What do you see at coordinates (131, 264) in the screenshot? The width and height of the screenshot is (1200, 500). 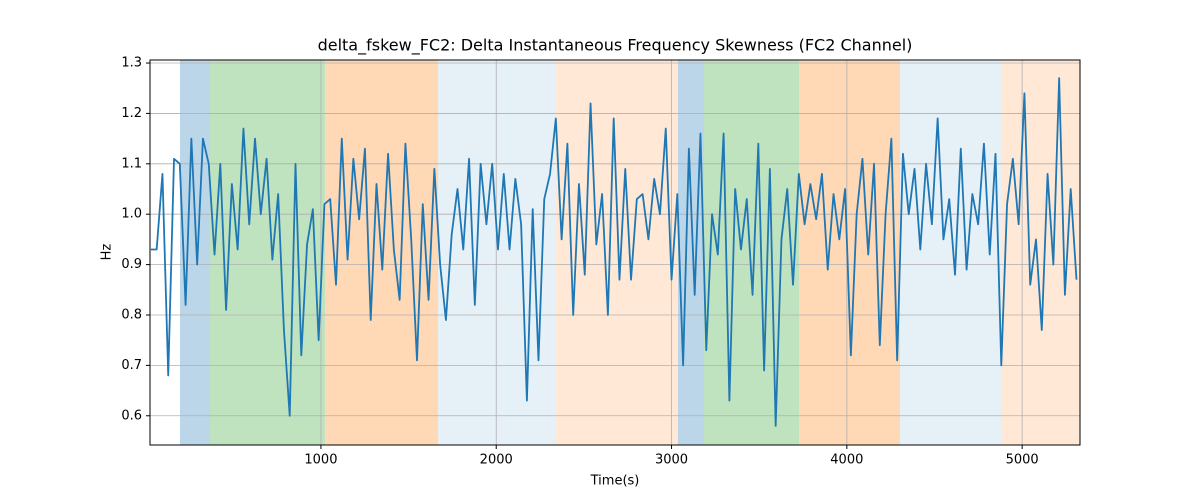 I see `y-tick-label: 0.9` at bounding box center [131, 264].